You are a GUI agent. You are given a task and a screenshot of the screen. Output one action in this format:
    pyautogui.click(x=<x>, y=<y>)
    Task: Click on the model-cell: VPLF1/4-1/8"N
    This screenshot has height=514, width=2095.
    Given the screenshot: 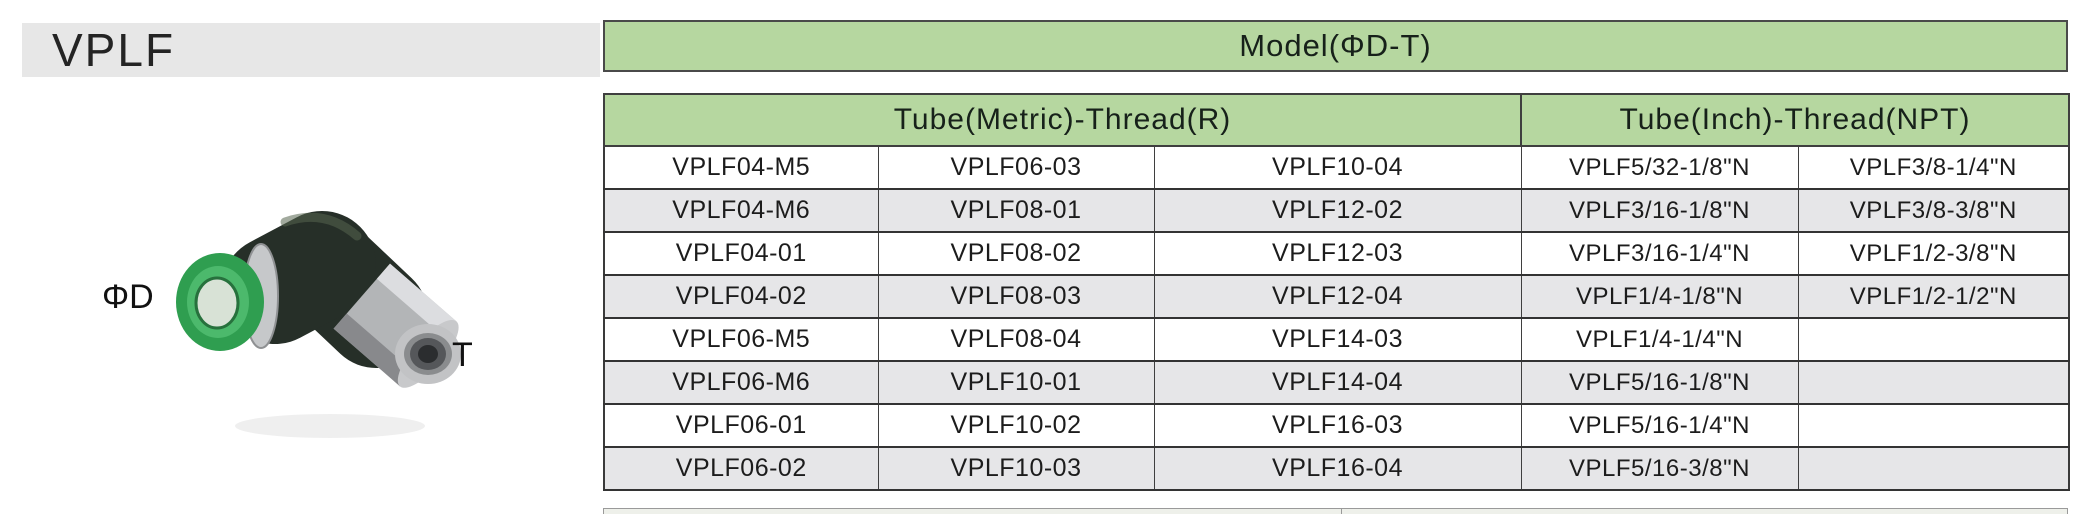 What is the action you would take?
    pyautogui.click(x=1659, y=296)
    